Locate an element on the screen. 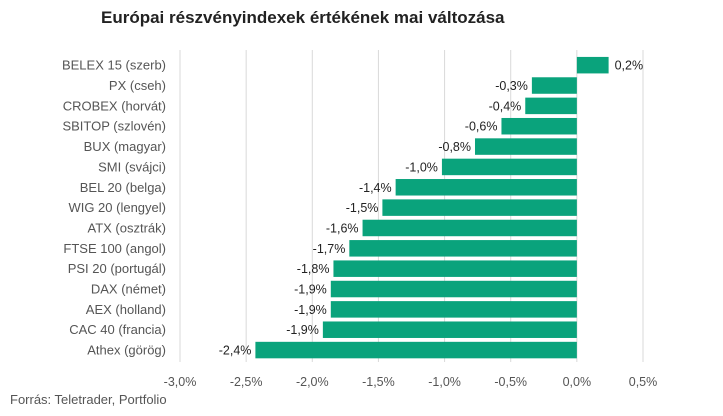 The width and height of the screenshot is (723, 416). x-tick-label: -1,0% is located at coordinates (444, 382).